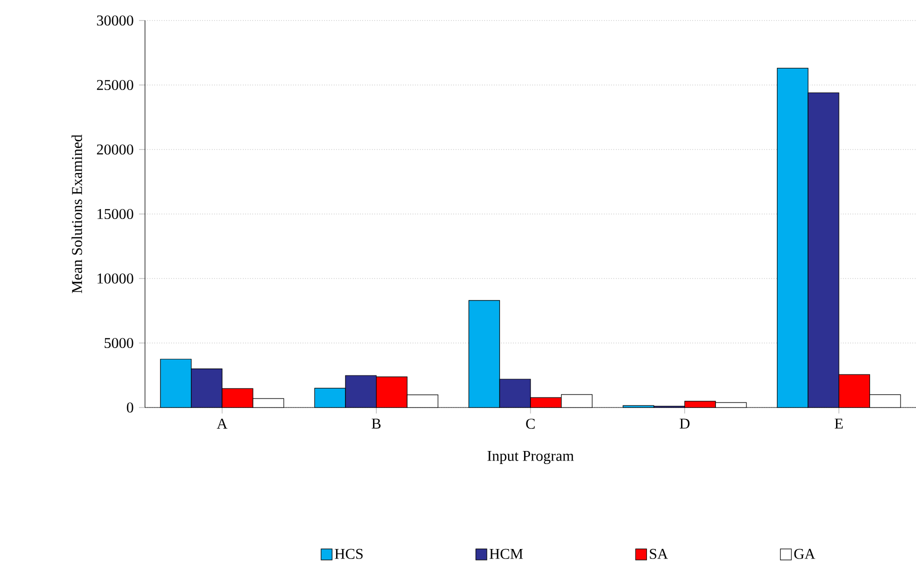 The height and width of the screenshot is (567, 916). I want to click on y-tick-label: 25000, so click(115, 85).